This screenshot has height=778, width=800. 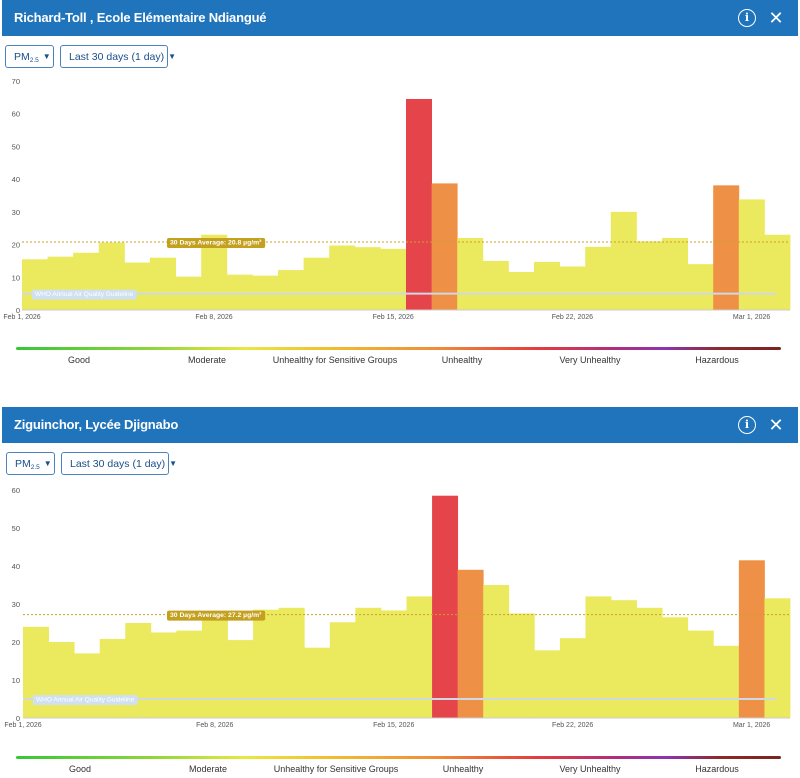 What do you see at coordinates (572, 725) in the screenshot?
I see `x-tick-label: Feb 22, 2026` at bounding box center [572, 725].